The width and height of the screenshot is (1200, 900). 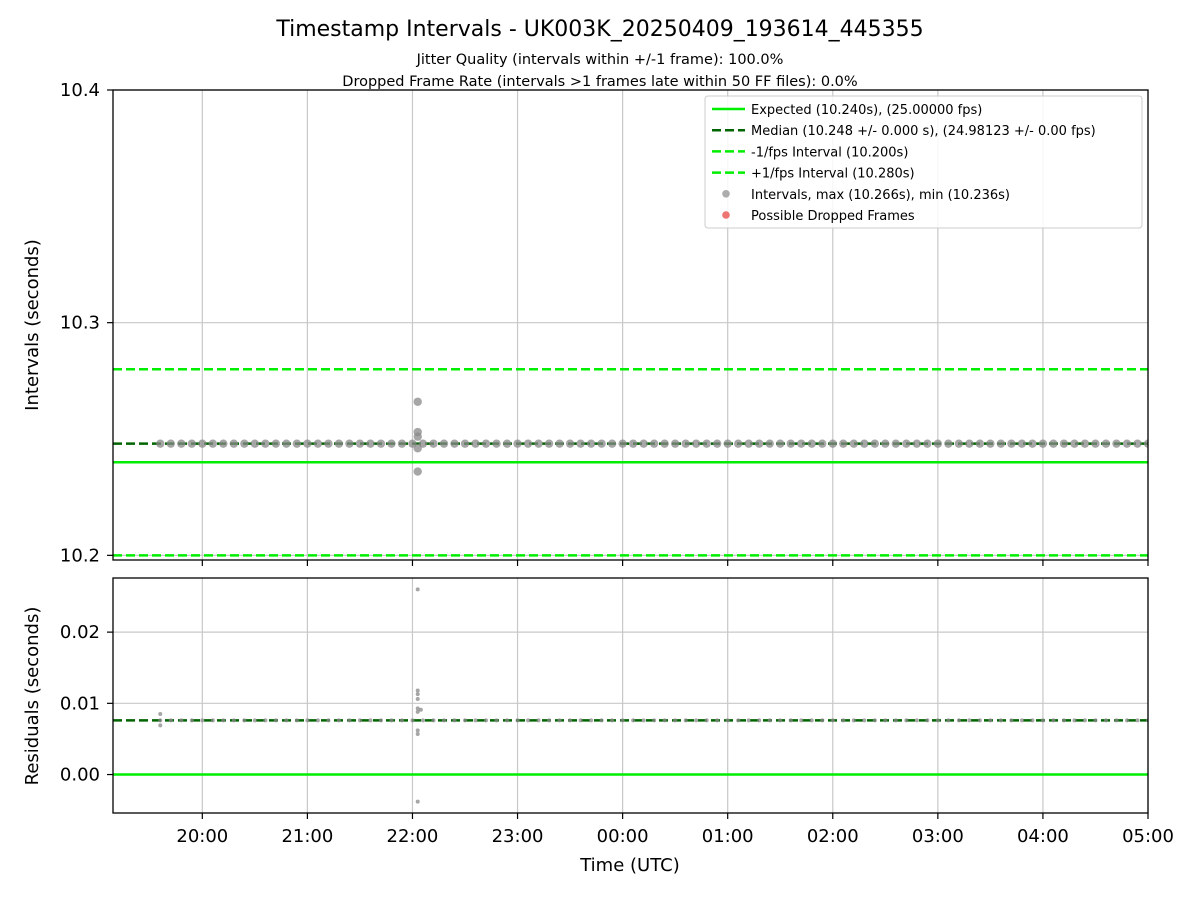 What do you see at coordinates (629, 865) in the screenshot?
I see `x-axis-label: Time (UTC)` at bounding box center [629, 865].